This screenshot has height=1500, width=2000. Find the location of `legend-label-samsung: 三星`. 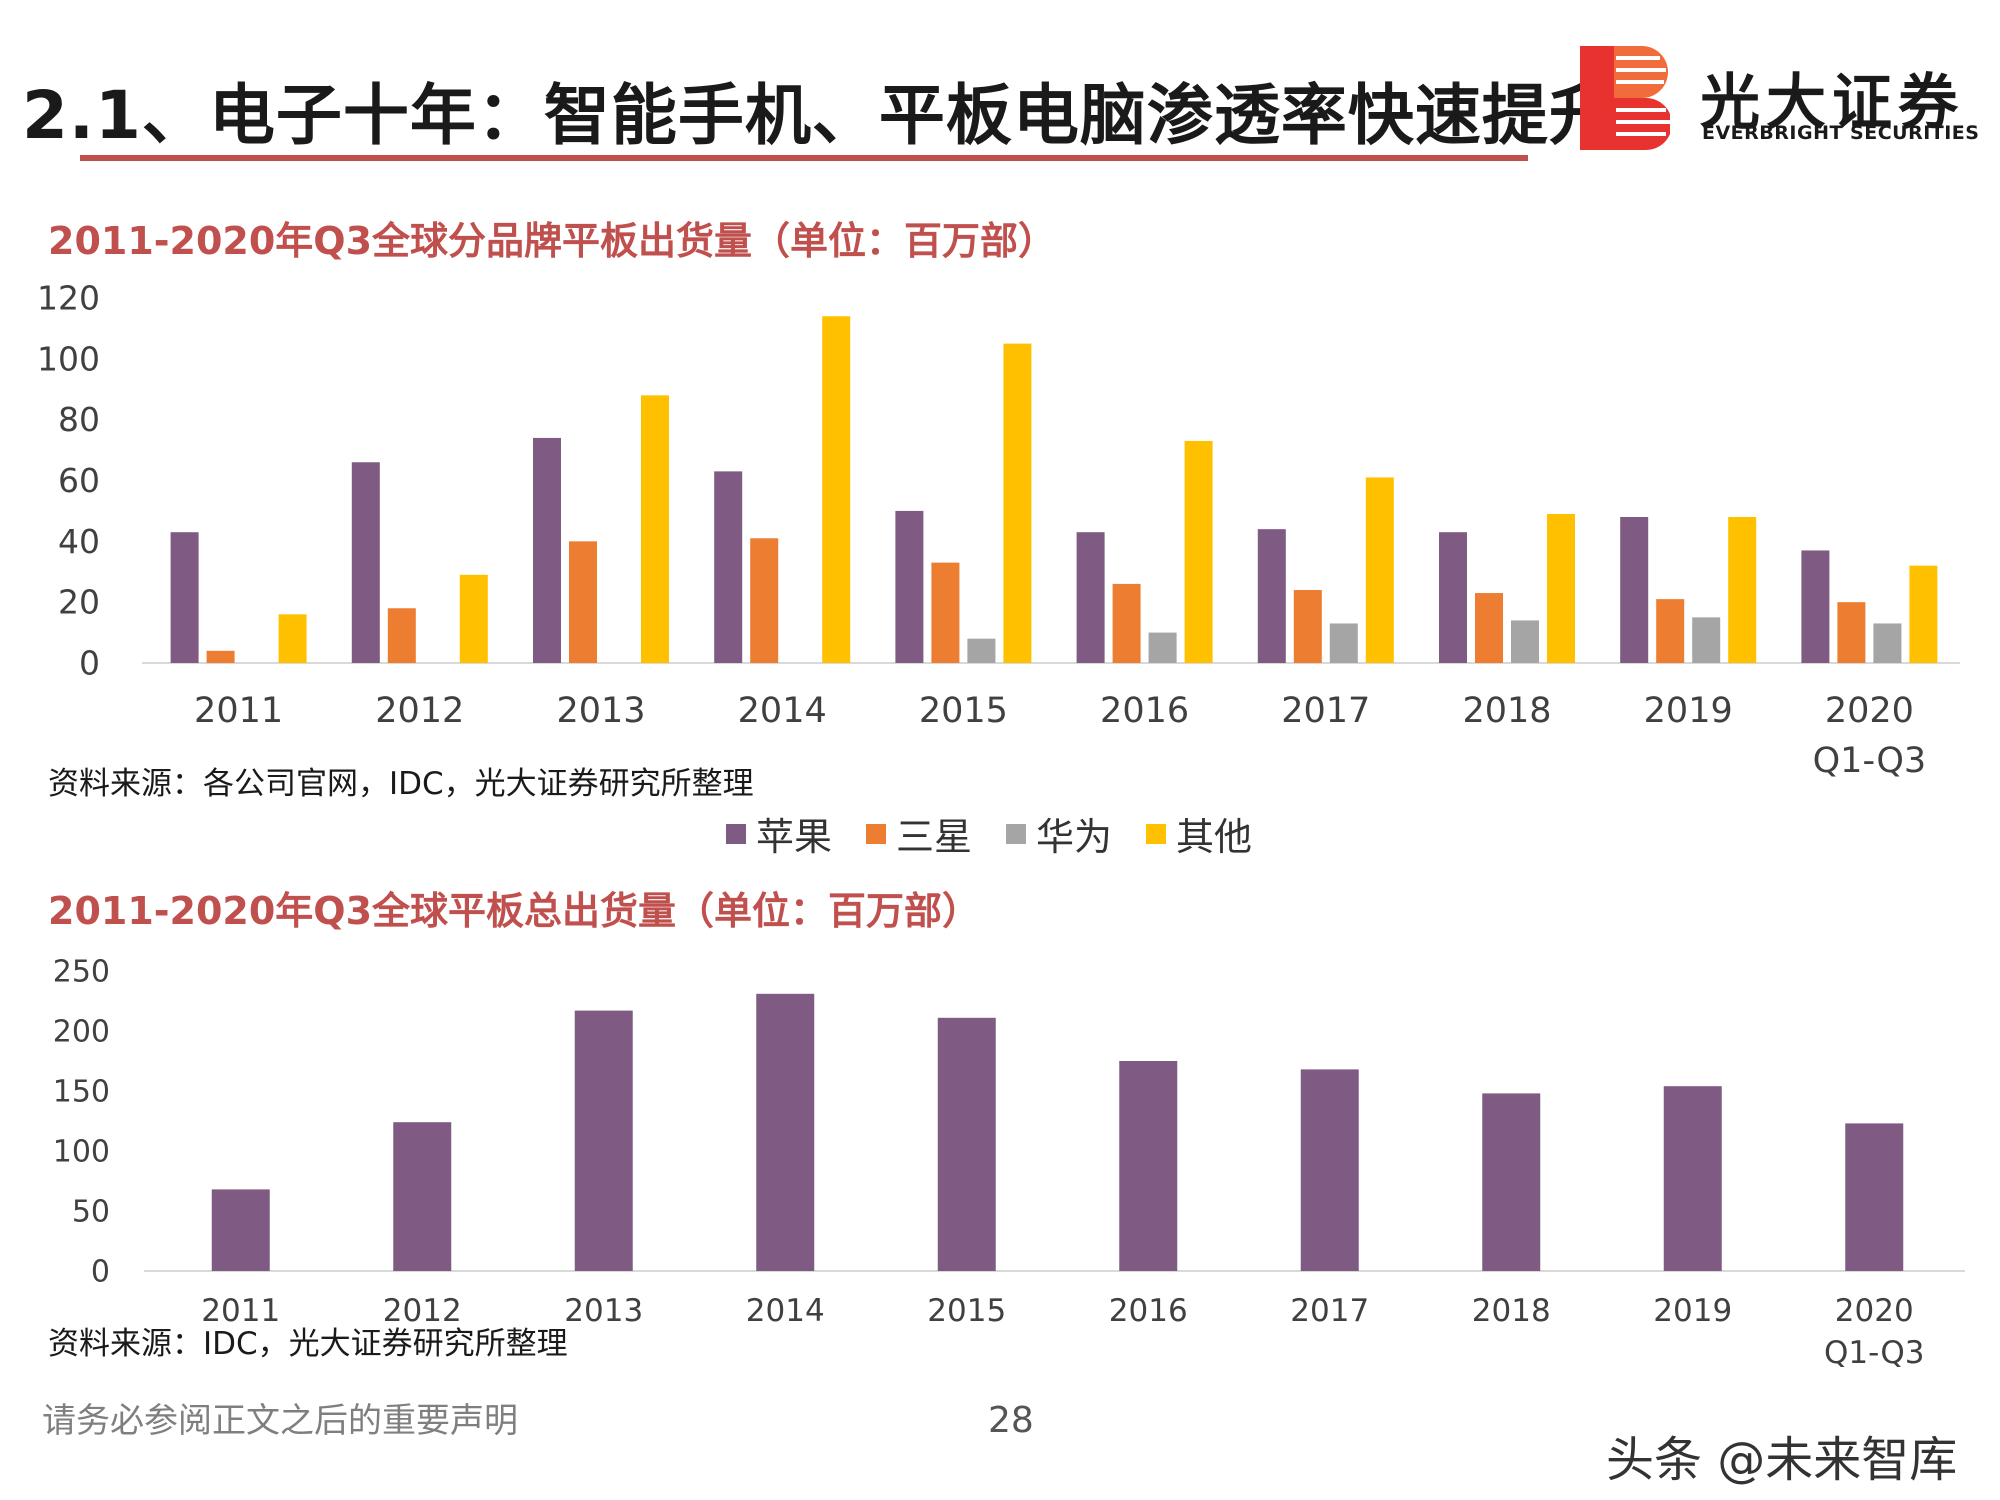

legend-label-samsung: 三星 is located at coordinates (934, 837).